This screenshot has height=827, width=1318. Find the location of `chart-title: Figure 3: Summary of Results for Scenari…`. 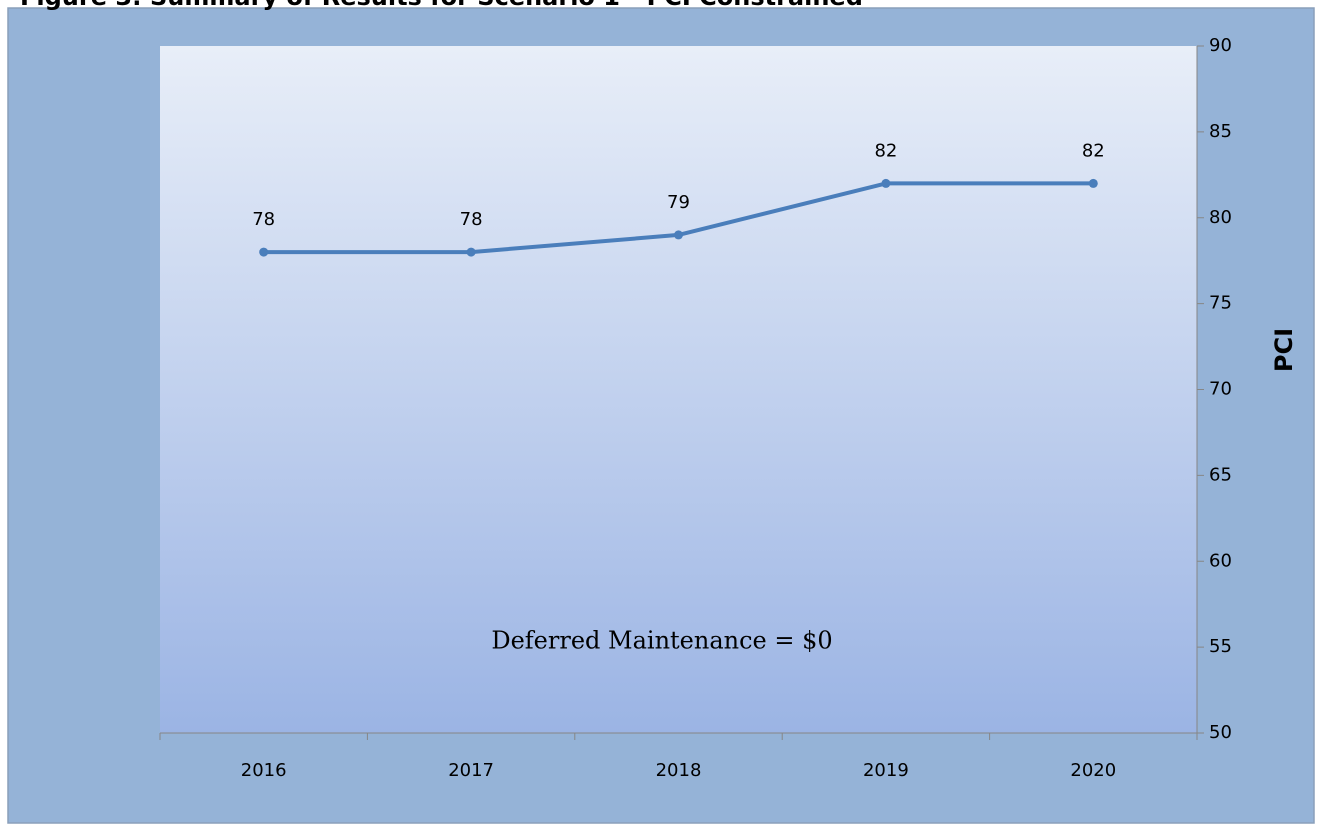

chart-title: Figure 3: Summary of Results for Scenari… is located at coordinates (441, 5).